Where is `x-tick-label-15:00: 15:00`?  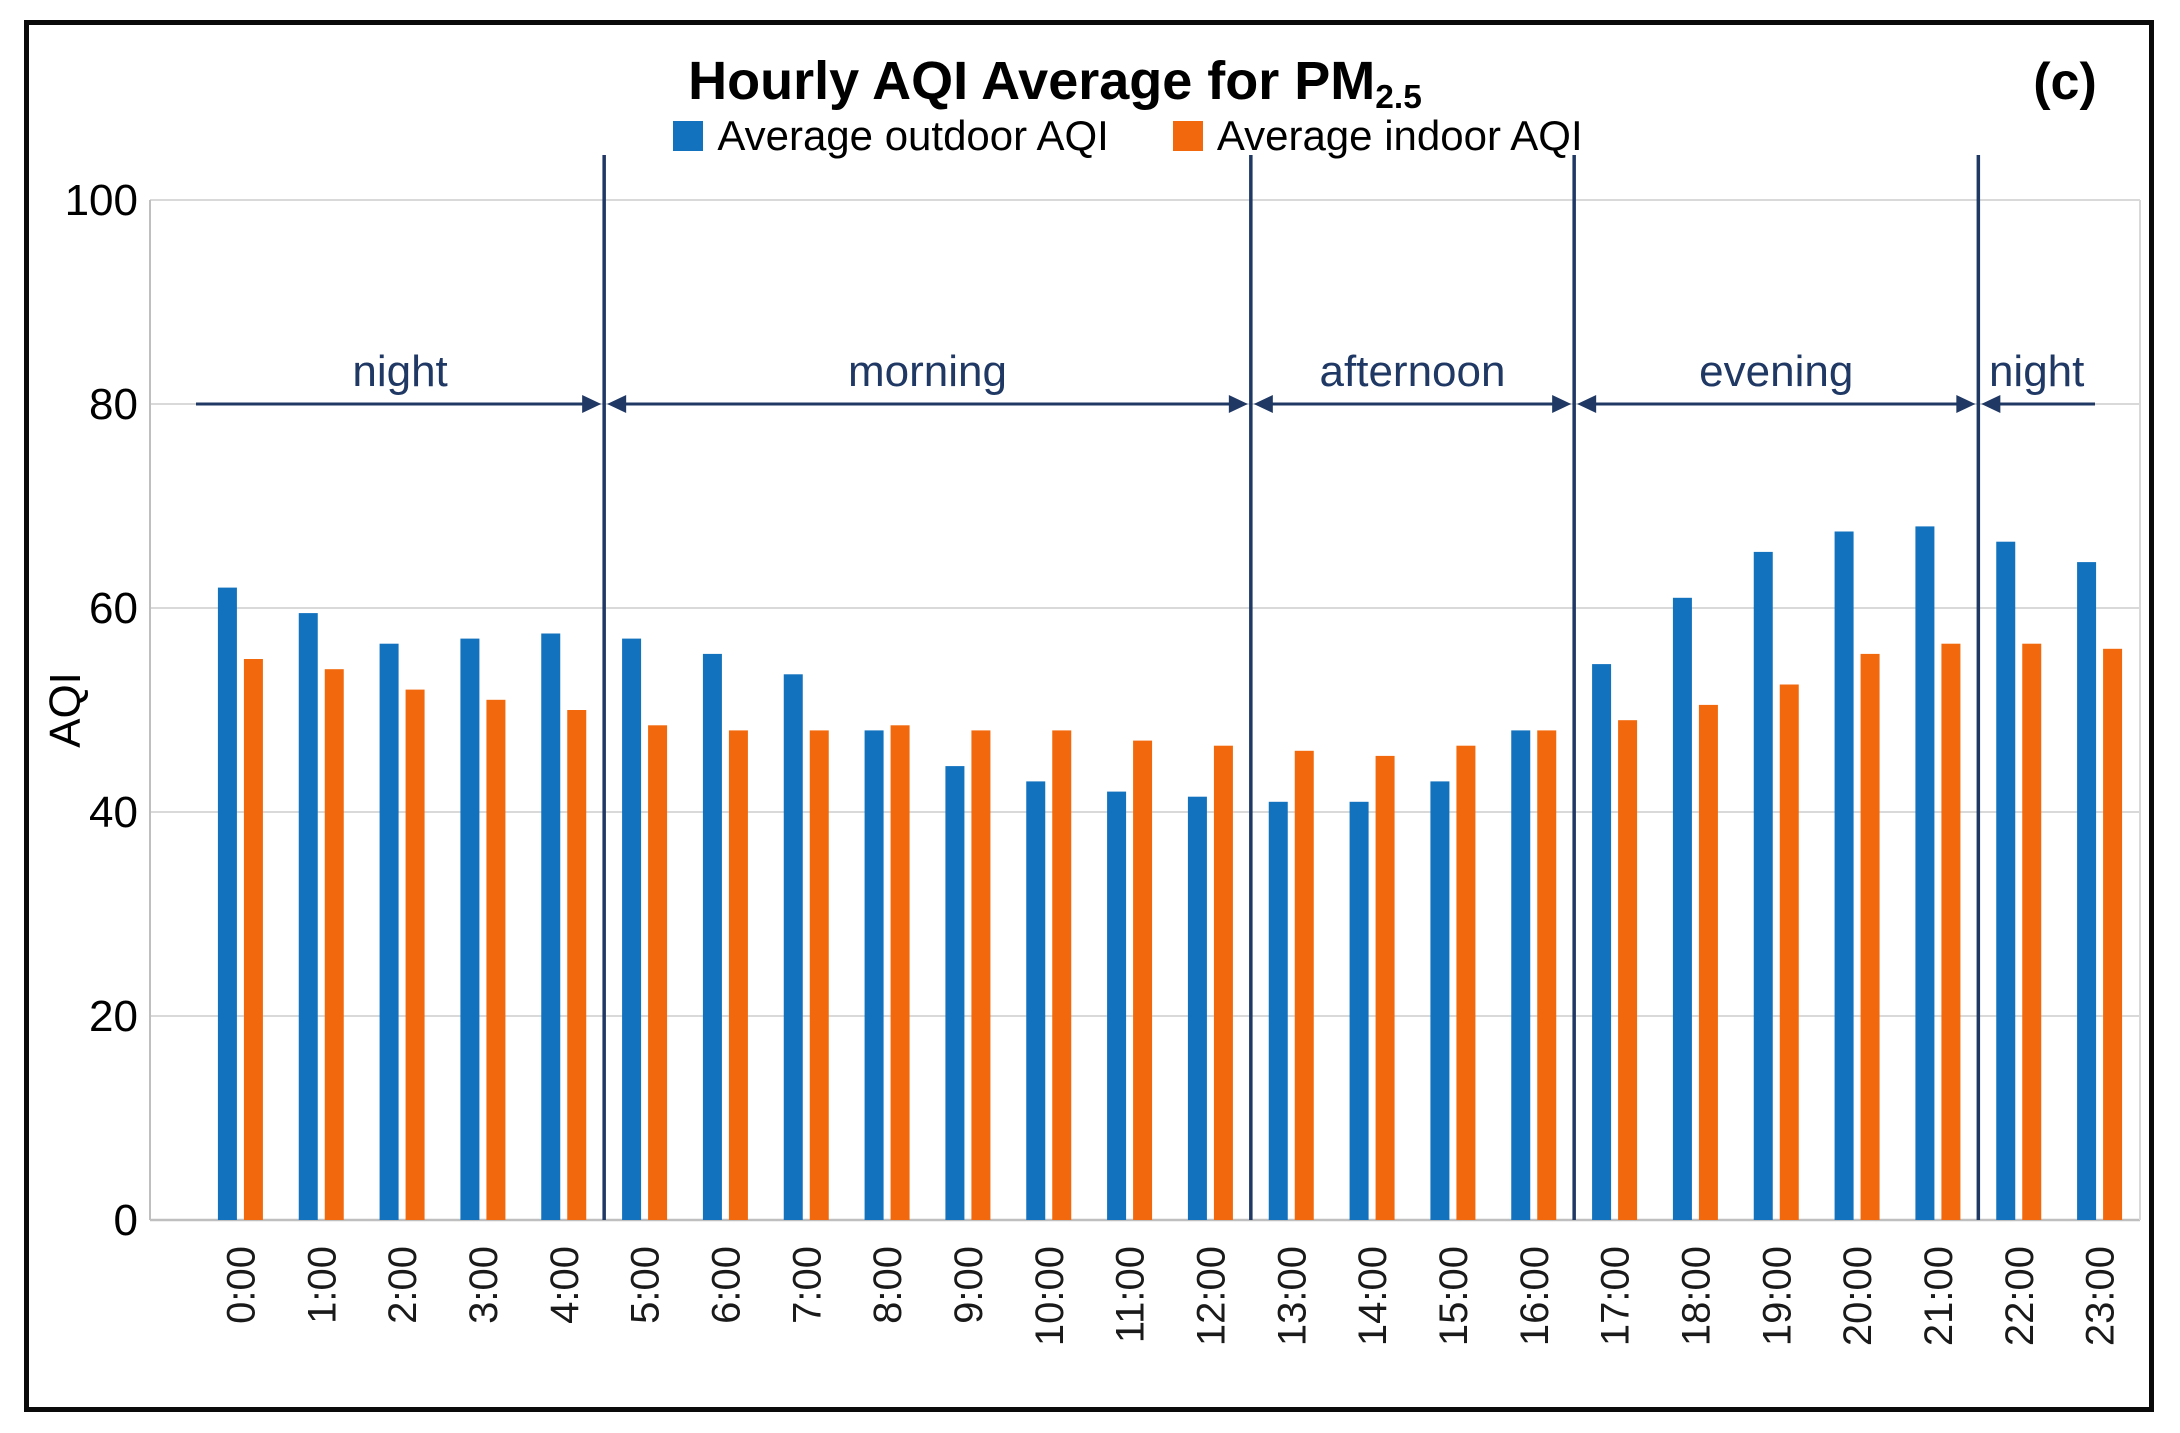
x-tick-label-15:00: 15:00 is located at coordinates (1454, 1296).